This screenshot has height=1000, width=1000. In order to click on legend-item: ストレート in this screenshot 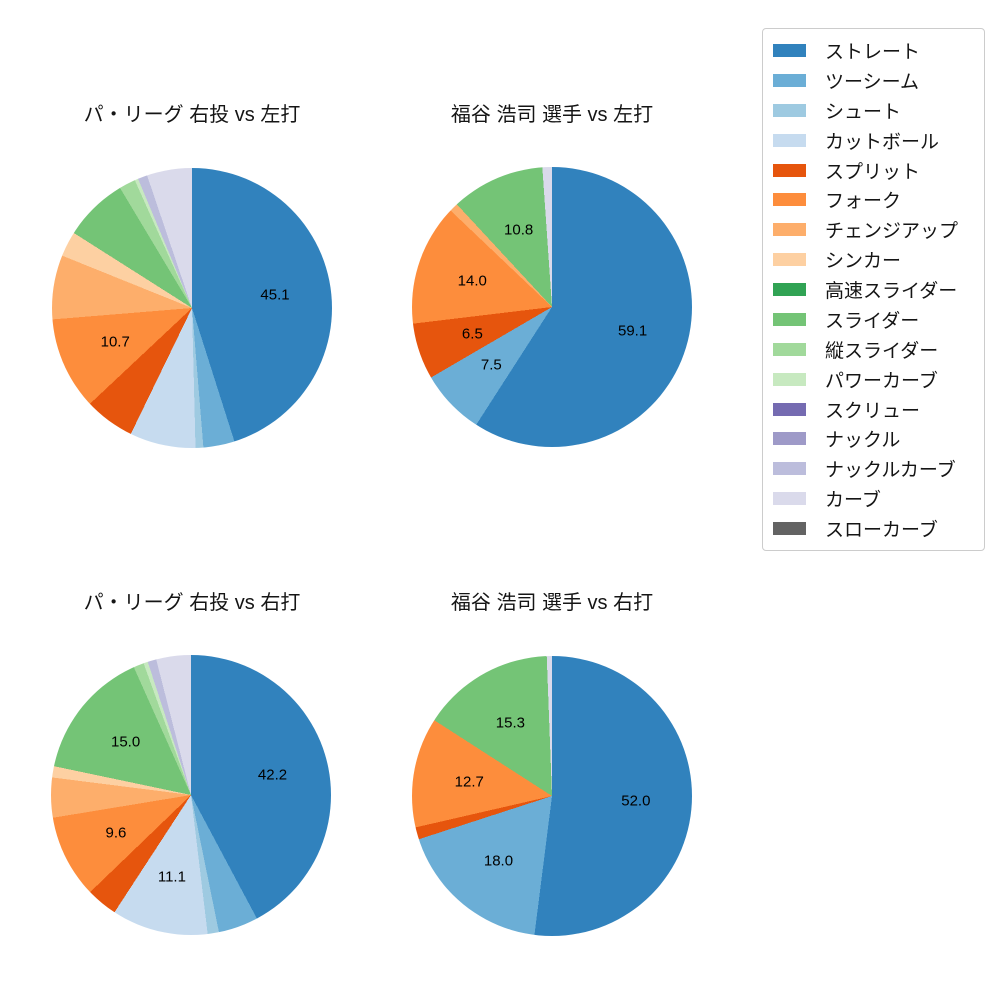, I will do `click(873, 50)`.